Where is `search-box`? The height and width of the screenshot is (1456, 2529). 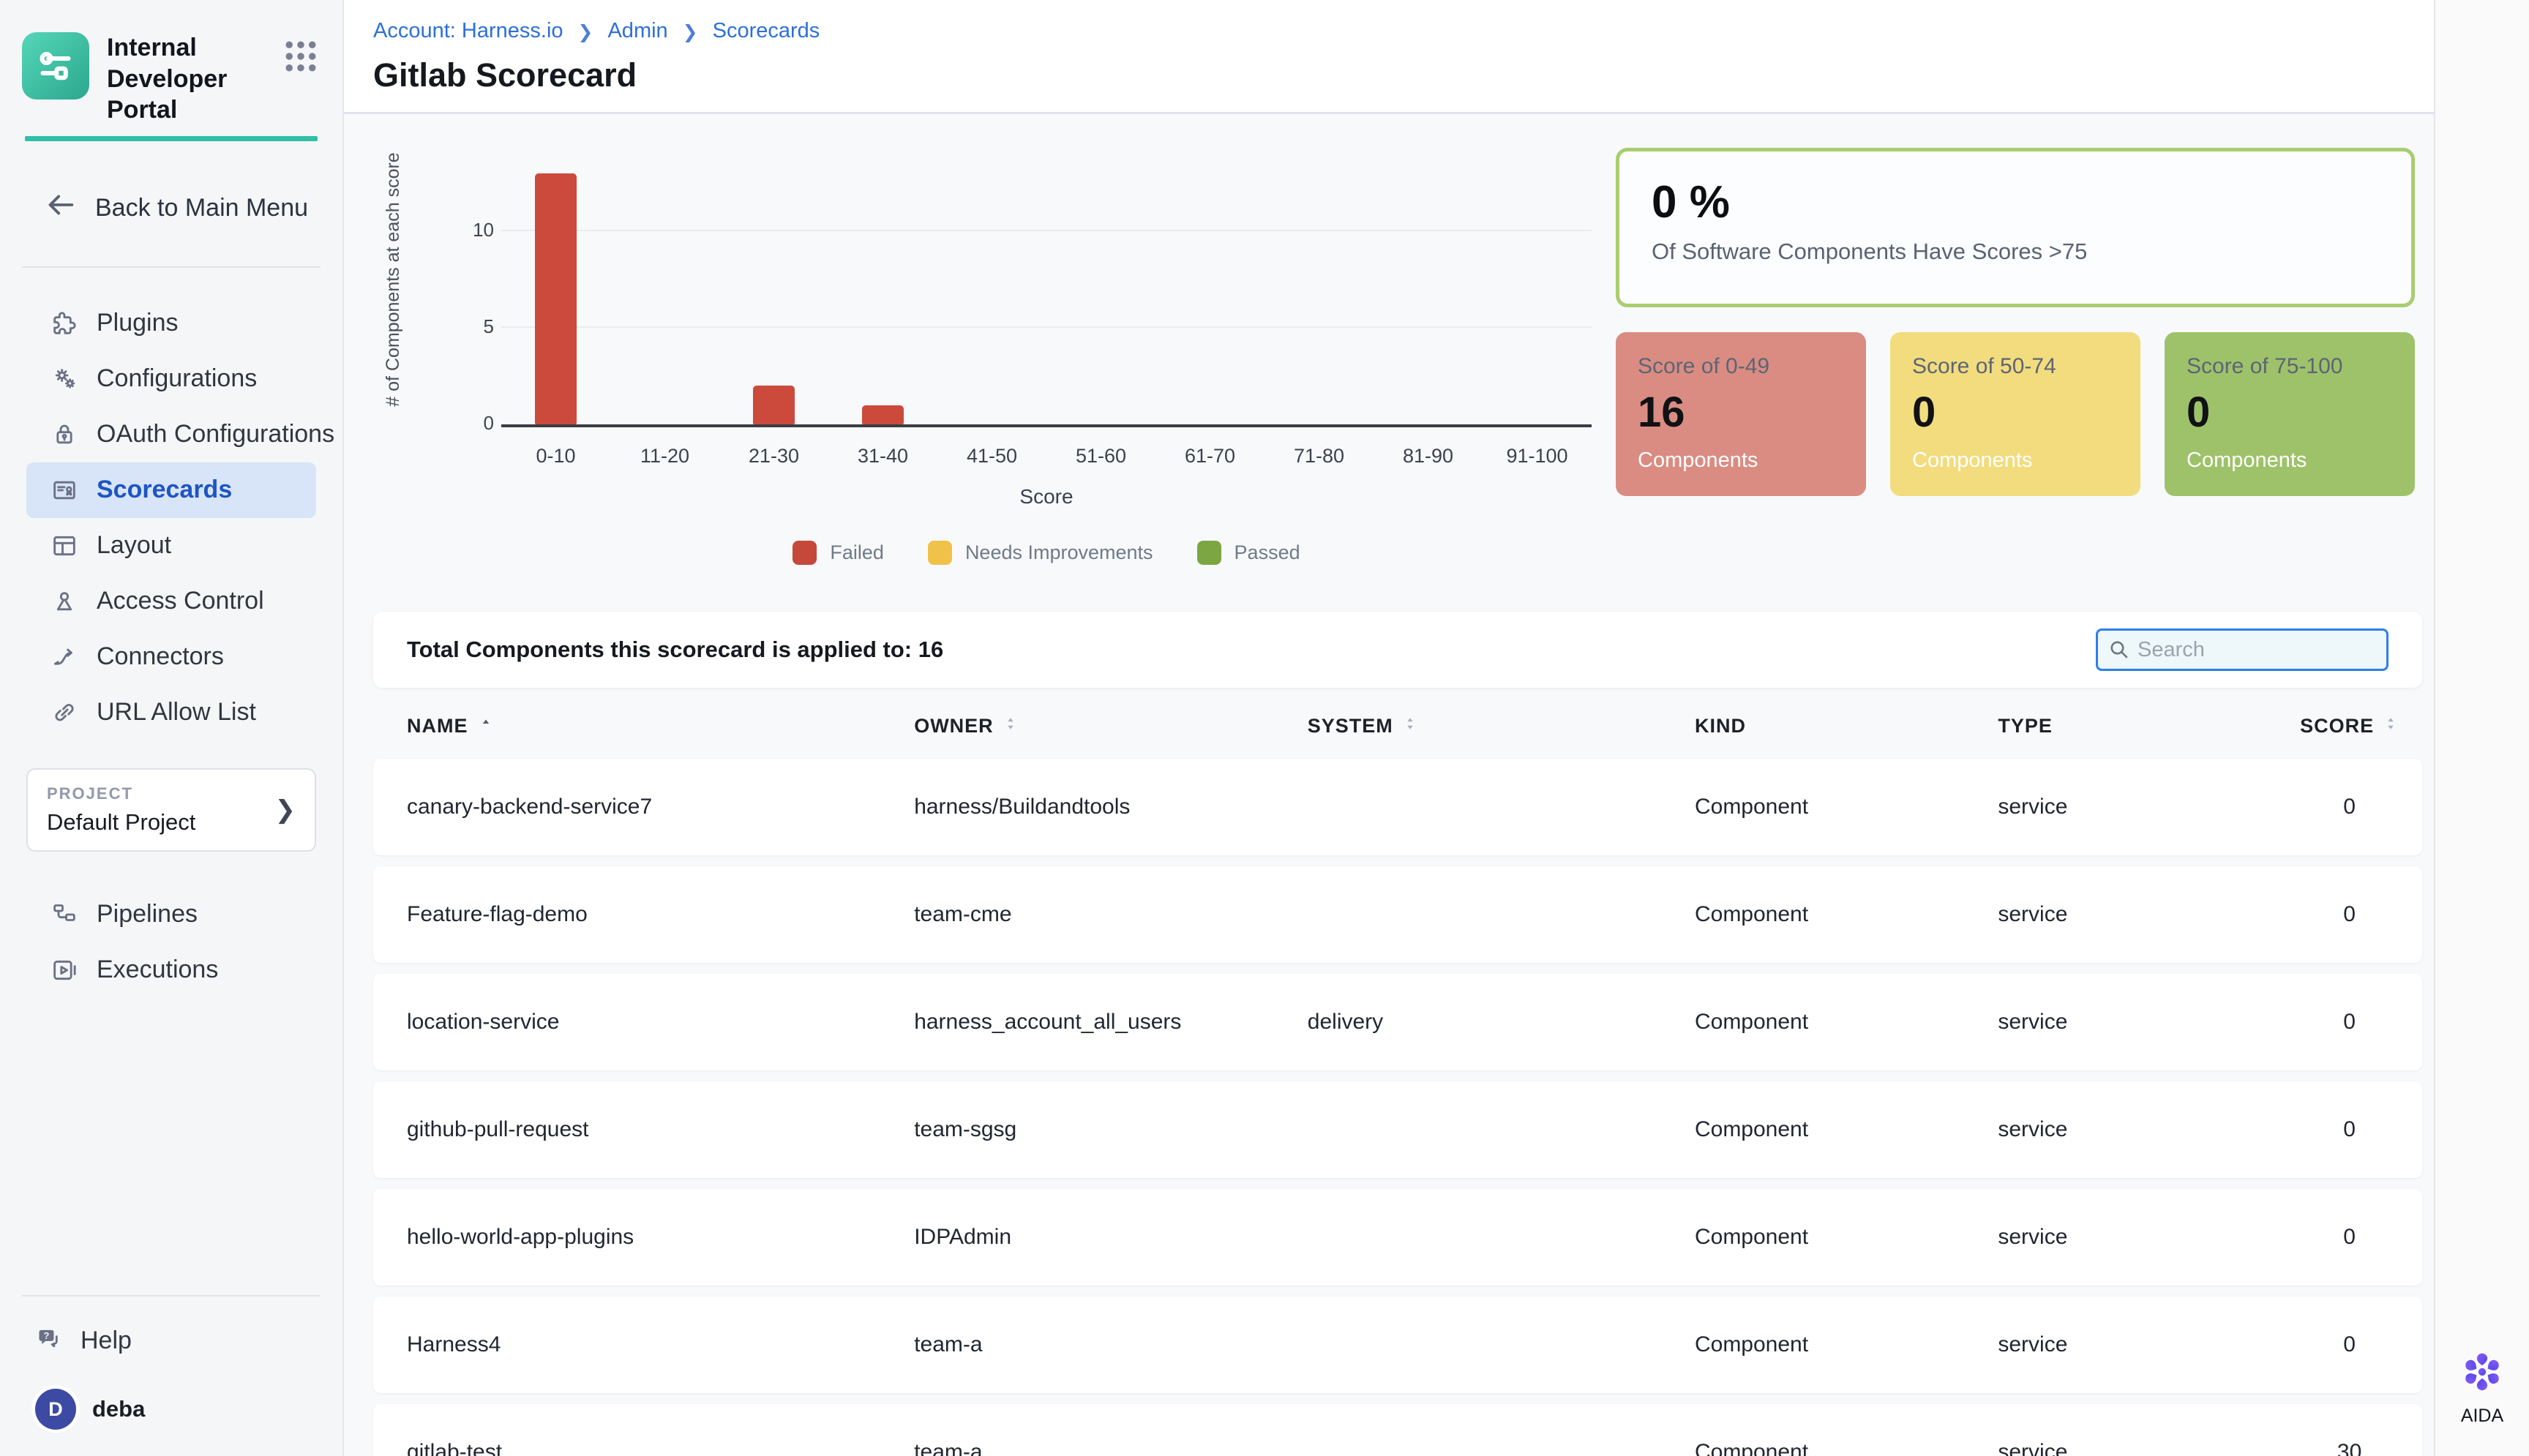 search-box is located at coordinates (2242, 649).